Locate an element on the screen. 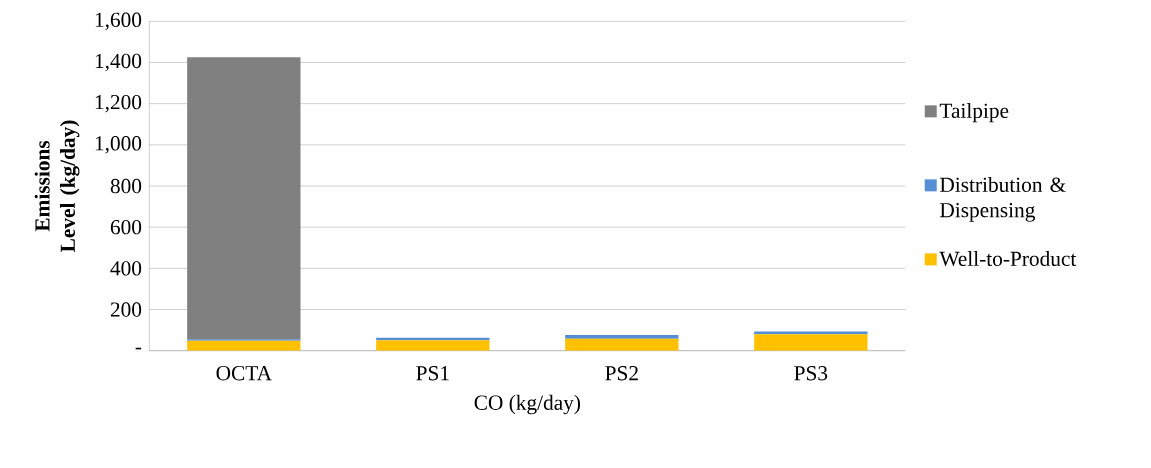  y-tick-label: 1,400 is located at coordinates (118, 62).